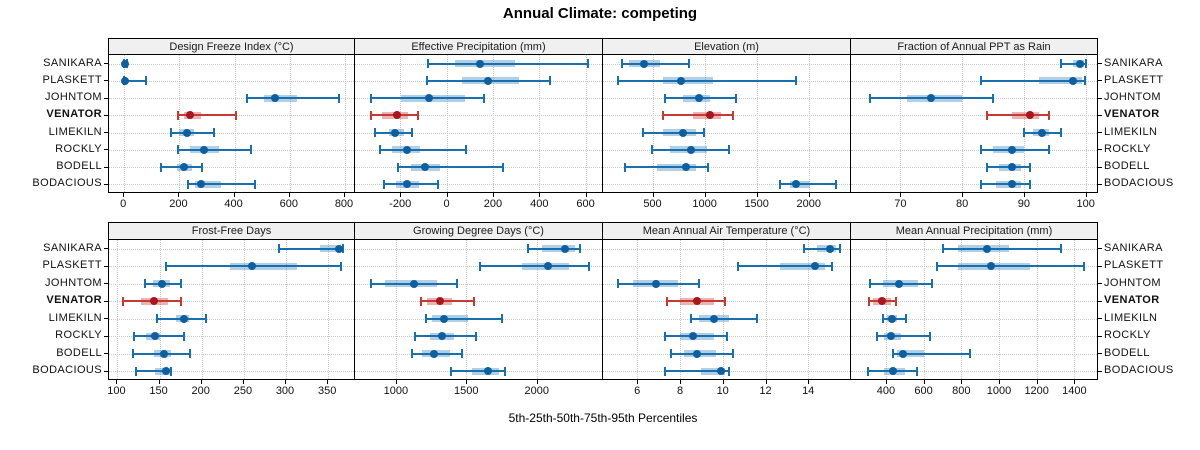  What do you see at coordinates (79, 166) in the screenshot?
I see `site-label-left: BODELL` at bounding box center [79, 166].